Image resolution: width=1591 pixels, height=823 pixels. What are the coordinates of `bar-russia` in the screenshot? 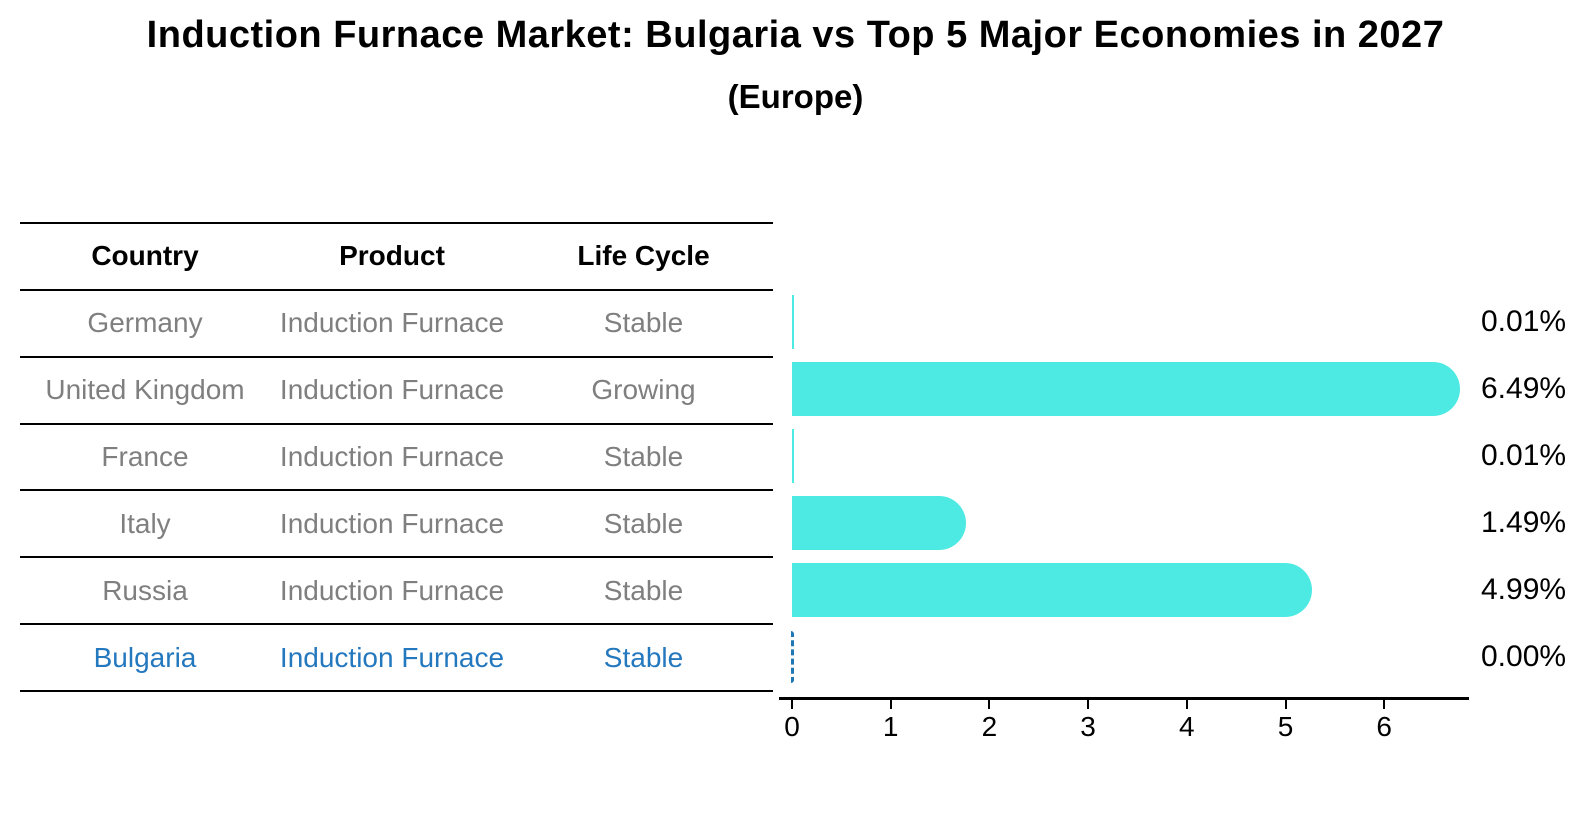 It's located at (1052, 590).